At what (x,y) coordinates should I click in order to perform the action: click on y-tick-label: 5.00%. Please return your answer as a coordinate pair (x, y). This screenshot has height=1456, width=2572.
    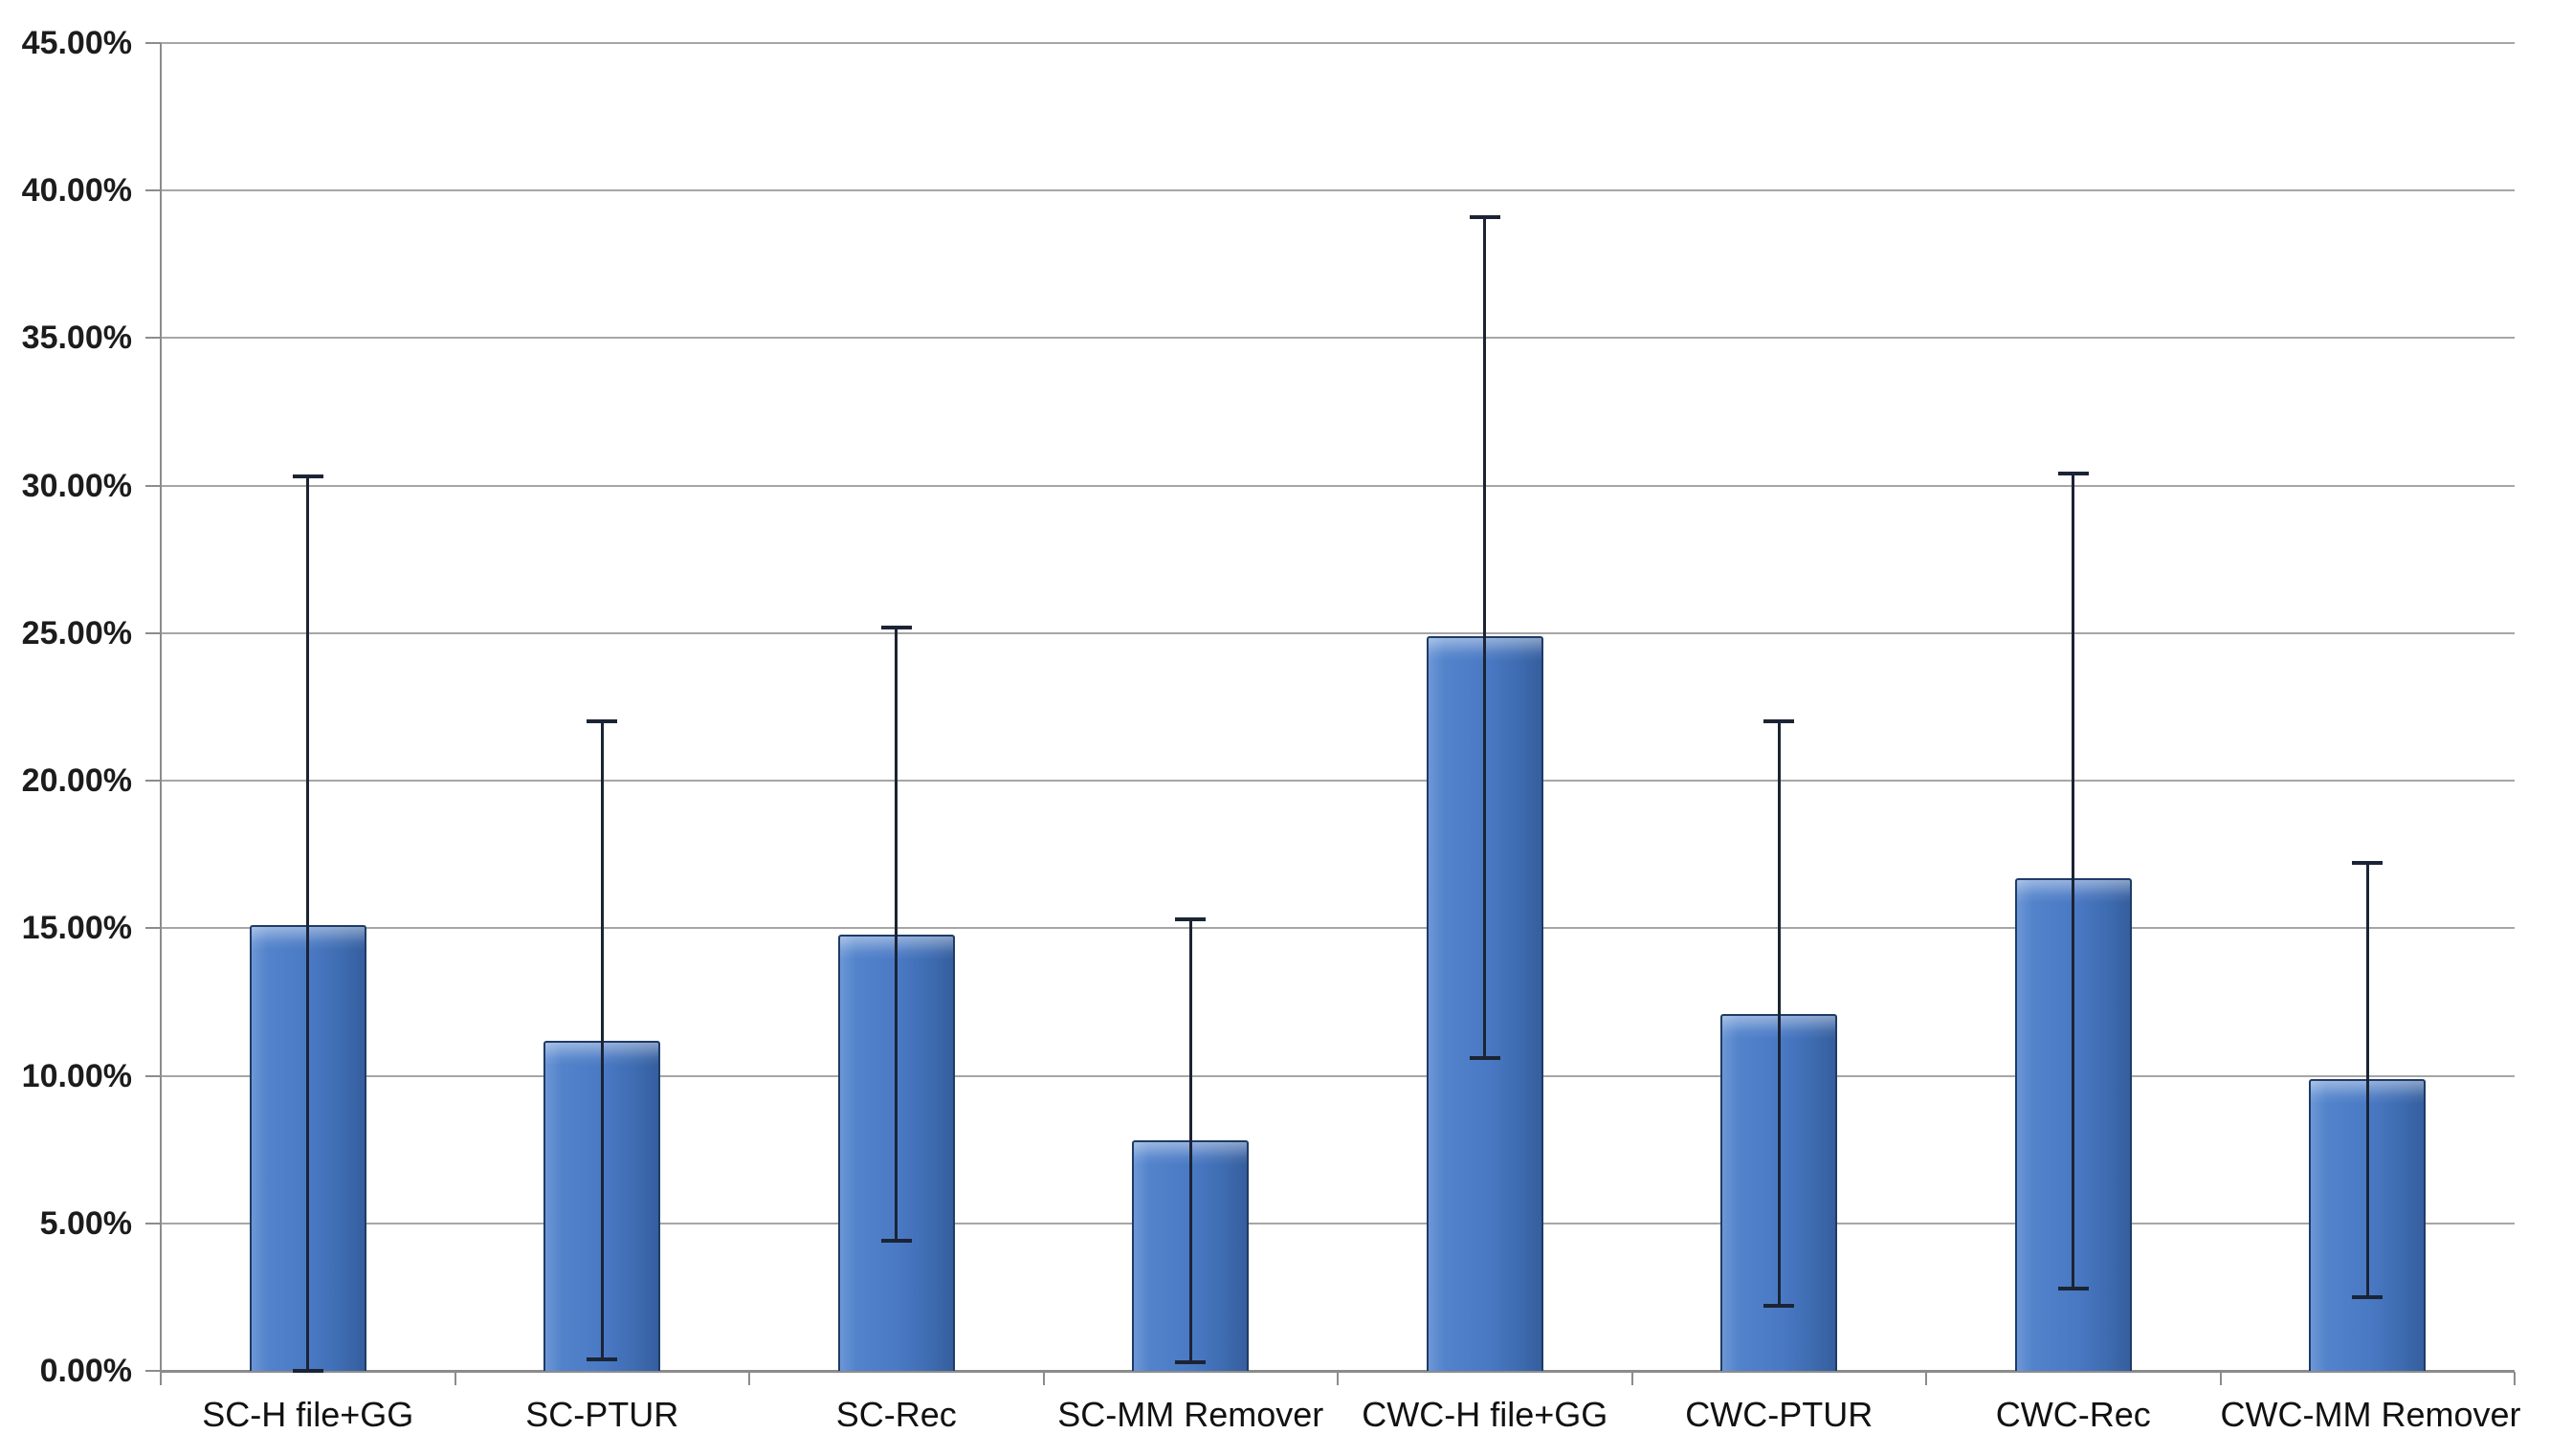
    Looking at the image, I should click on (86, 1223).